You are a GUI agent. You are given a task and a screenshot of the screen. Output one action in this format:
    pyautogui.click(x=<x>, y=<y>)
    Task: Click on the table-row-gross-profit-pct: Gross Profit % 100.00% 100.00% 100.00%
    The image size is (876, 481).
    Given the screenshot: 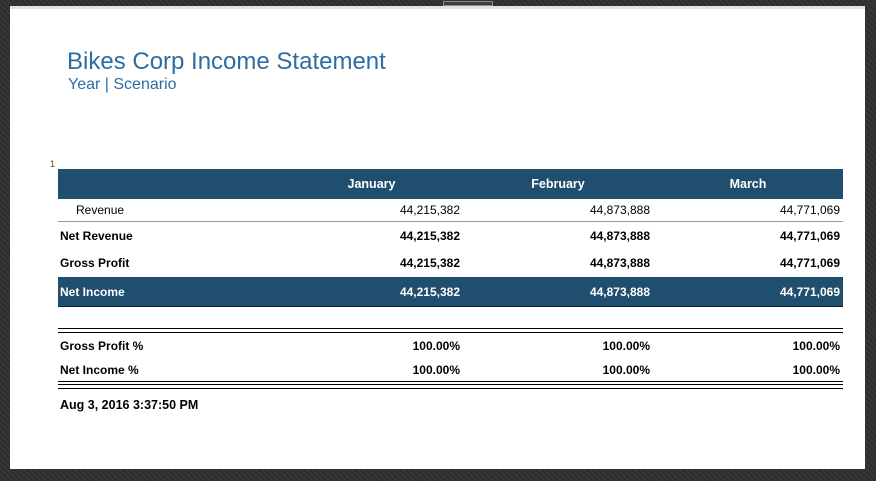 What is the action you would take?
    pyautogui.click(x=450, y=346)
    